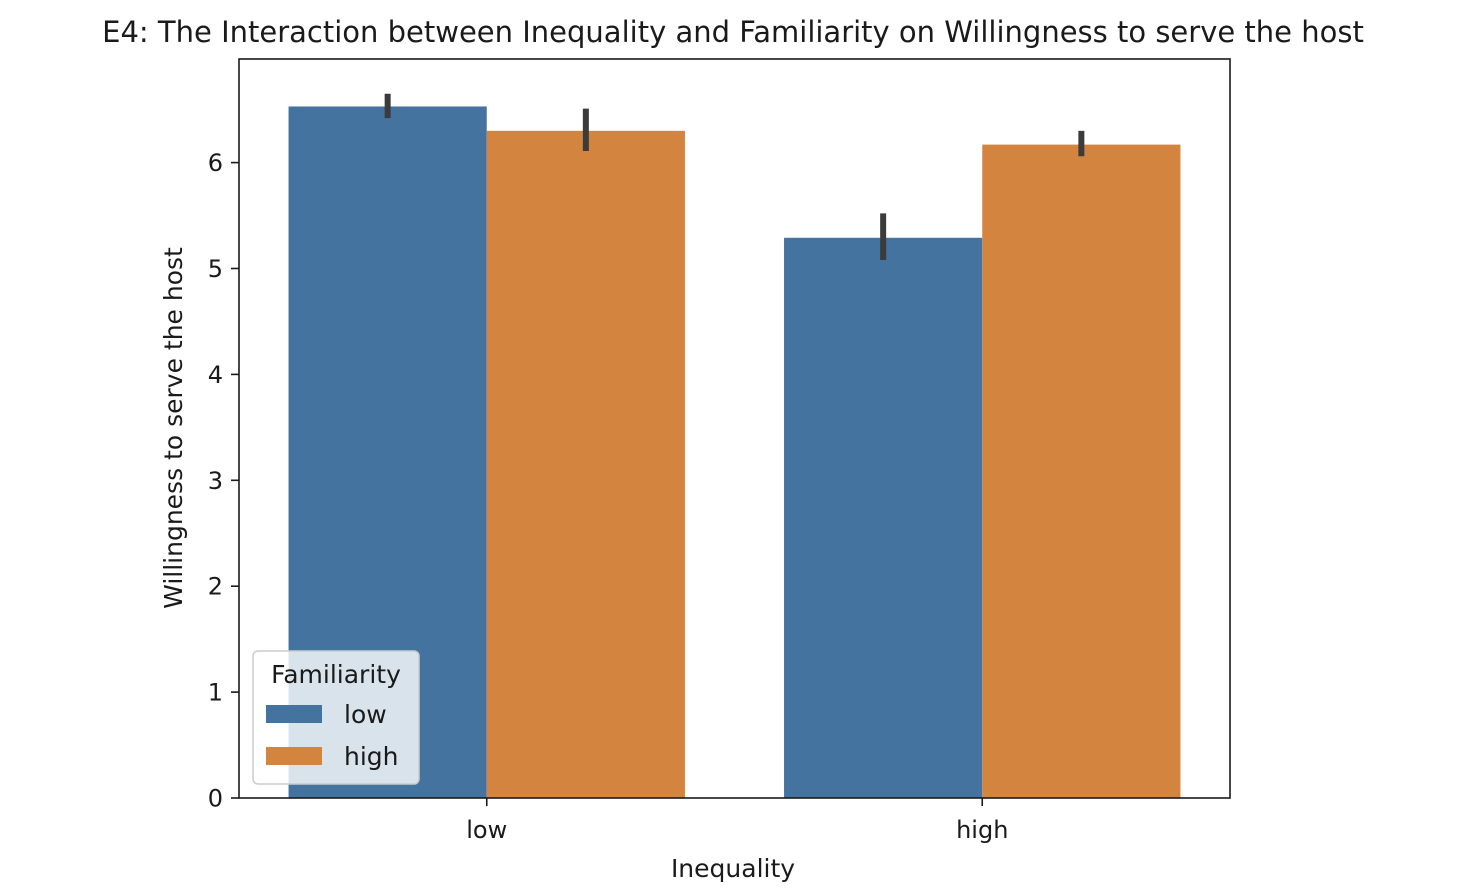 The width and height of the screenshot is (1480, 888). What do you see at coordinates (294, 714) in the screenshot?
I see `legend-swatch-low` at bounding box center [294, 714].